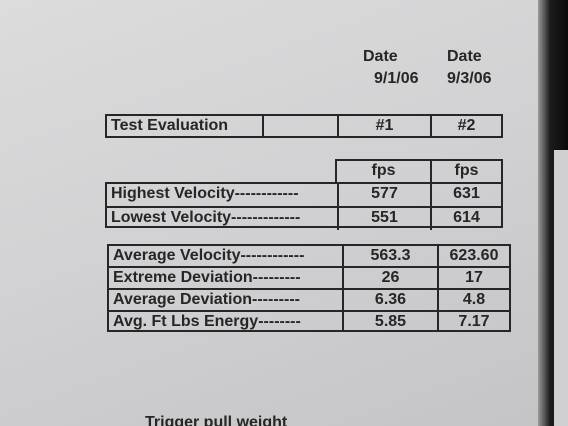 The height and width of the screenshot is (426, 568). I want to click on column-header: #2, so click(465, 126).